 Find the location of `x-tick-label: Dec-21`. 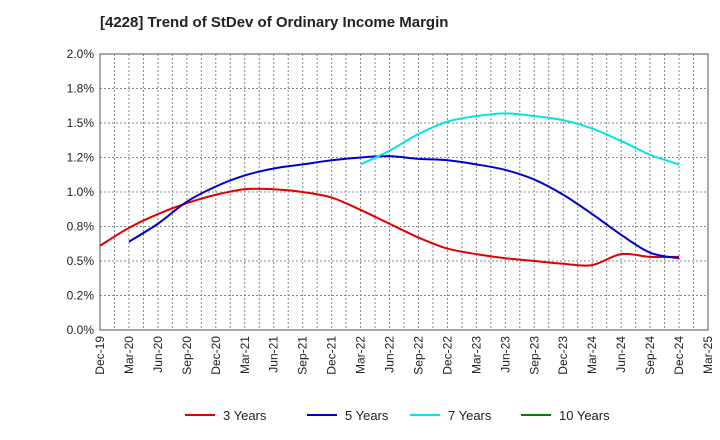

x-tick-label: Dec-21 is located at coordinates (332, 355).